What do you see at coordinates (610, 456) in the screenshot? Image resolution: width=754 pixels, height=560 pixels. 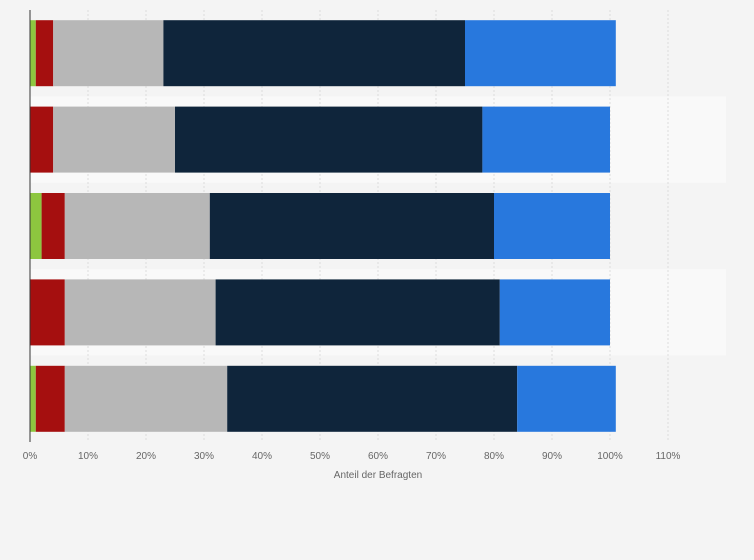 I see `x-tick-label-100: 100%` at bounding box center [610, 456].